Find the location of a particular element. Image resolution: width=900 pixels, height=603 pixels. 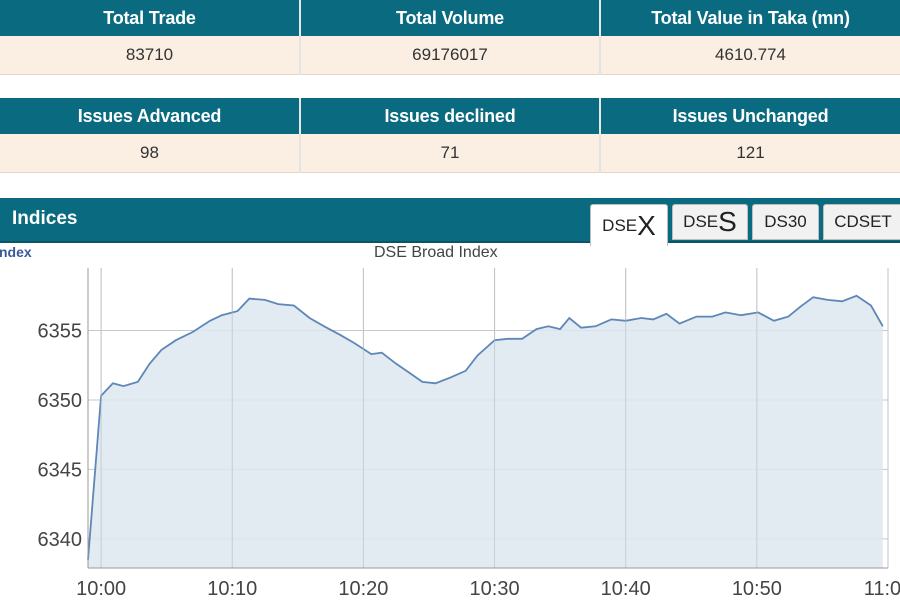

tab-dses-prefix: DSE is located at coordinates (701, 221).